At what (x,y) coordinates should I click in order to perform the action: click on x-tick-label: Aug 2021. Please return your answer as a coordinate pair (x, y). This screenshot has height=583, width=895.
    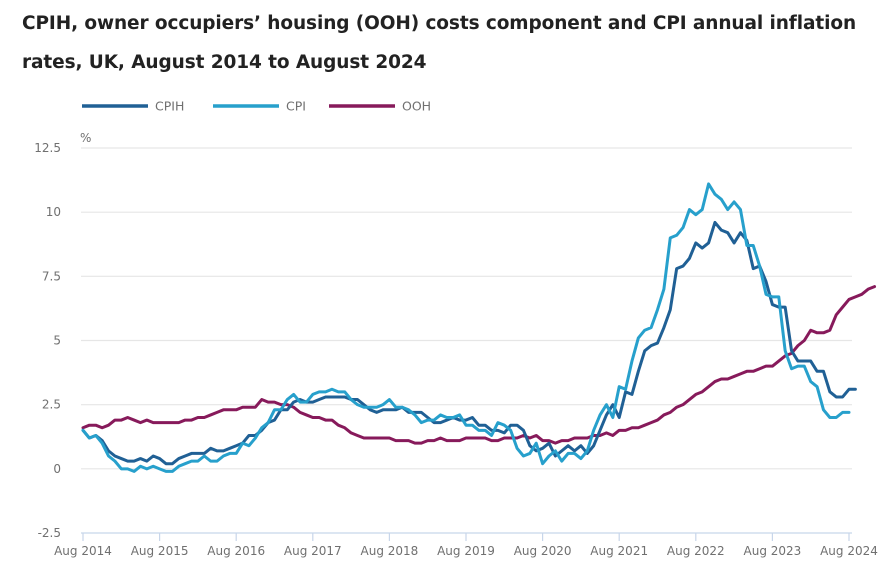
    Looking at the image, I should click on (619, 551).